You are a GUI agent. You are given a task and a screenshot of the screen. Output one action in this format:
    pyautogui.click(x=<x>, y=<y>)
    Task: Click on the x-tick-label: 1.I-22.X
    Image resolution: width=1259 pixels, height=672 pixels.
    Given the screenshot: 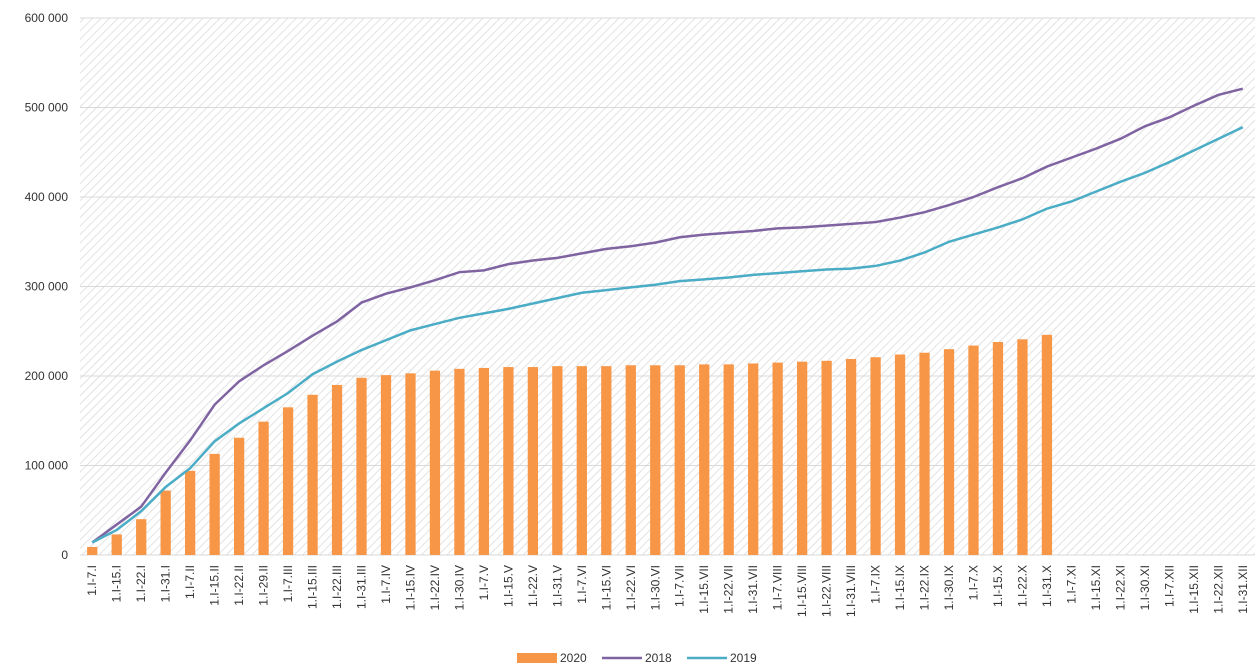 What is the action you would take?
    pyautogui.click(x=1022, y=586)
    